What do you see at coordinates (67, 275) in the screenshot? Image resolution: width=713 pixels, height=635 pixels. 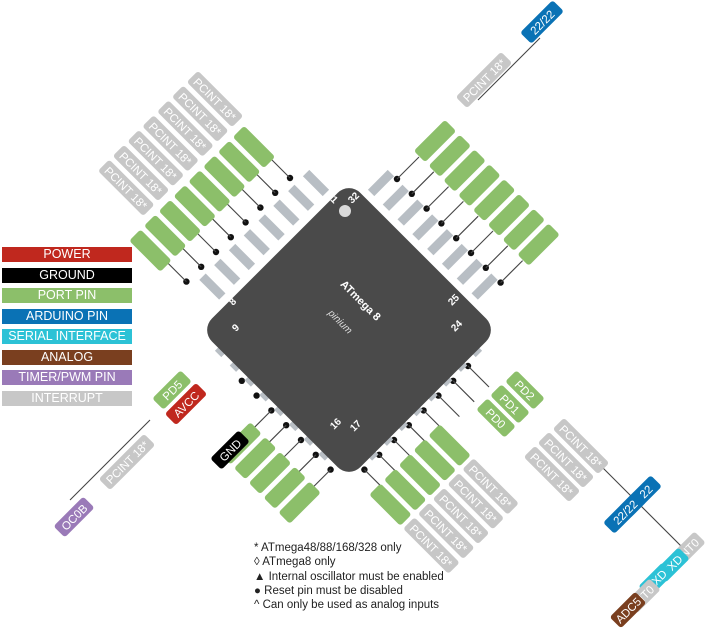 I see `legend-ground: GROUND` at bounding box center [67, 275].